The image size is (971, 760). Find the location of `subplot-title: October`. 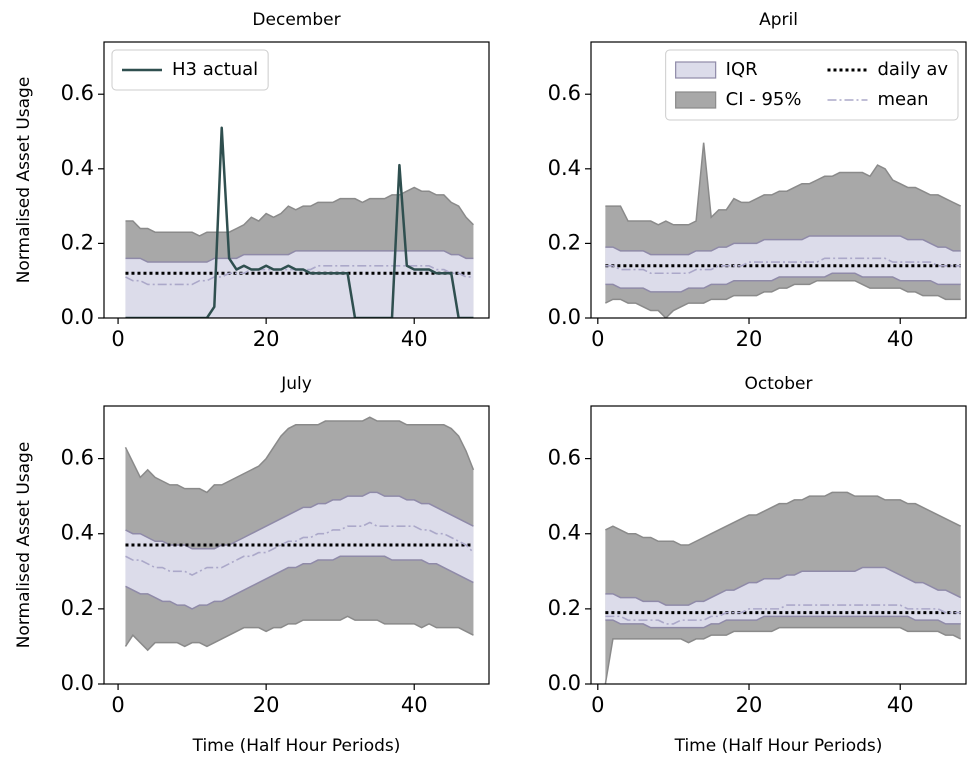

subplot-title: October is located at coordinates (778, 384).